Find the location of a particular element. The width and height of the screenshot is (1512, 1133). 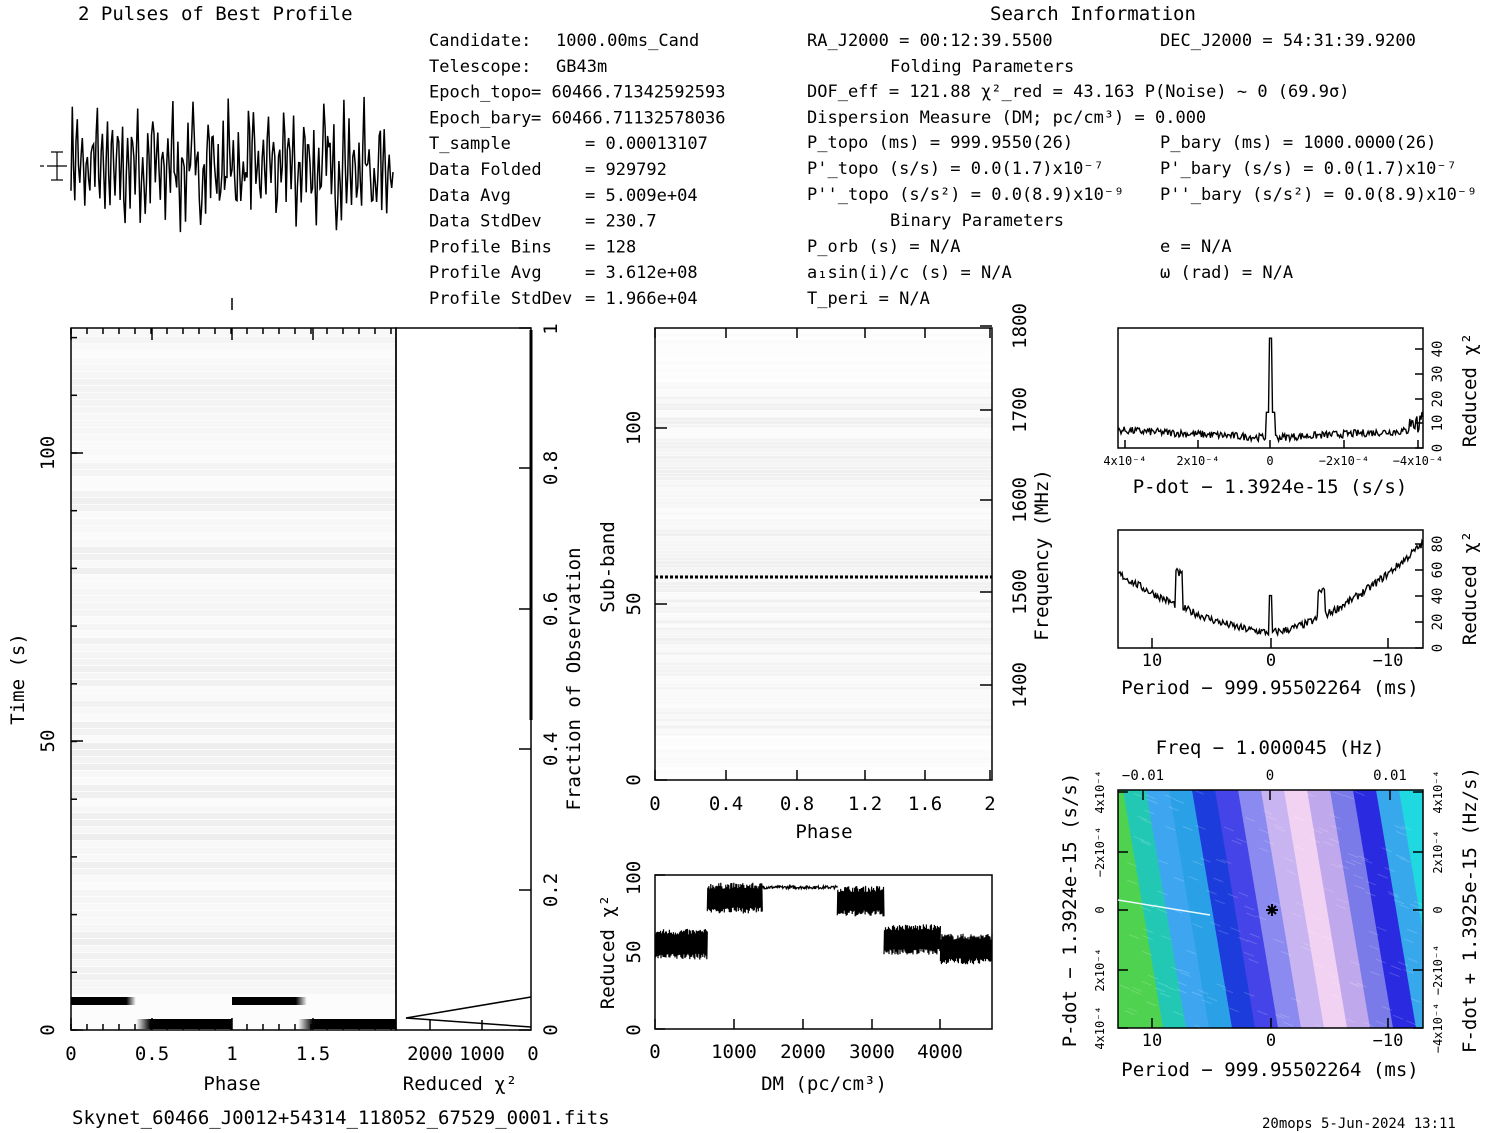

binary-params-title: Binary Parameters is located at coordinates (977, 221).